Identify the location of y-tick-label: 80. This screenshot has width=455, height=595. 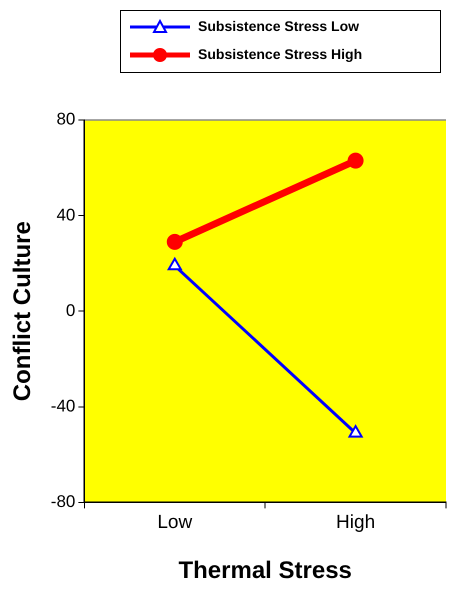
(66, 119).